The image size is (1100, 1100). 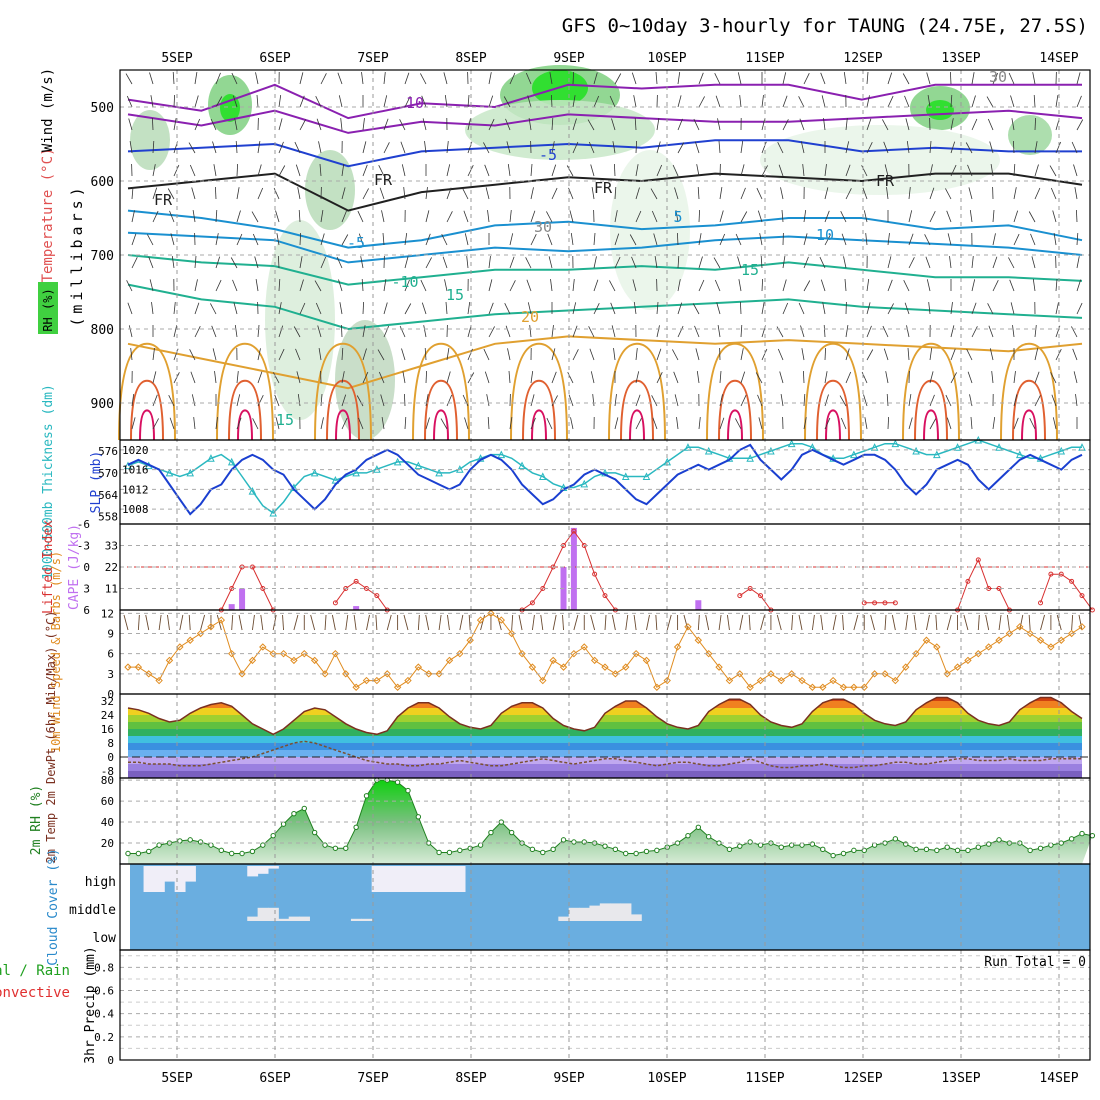 What do you see at coordinates (605, 716) in the screenshot?
I see `temperature-line` at bounding box center [605, 716].